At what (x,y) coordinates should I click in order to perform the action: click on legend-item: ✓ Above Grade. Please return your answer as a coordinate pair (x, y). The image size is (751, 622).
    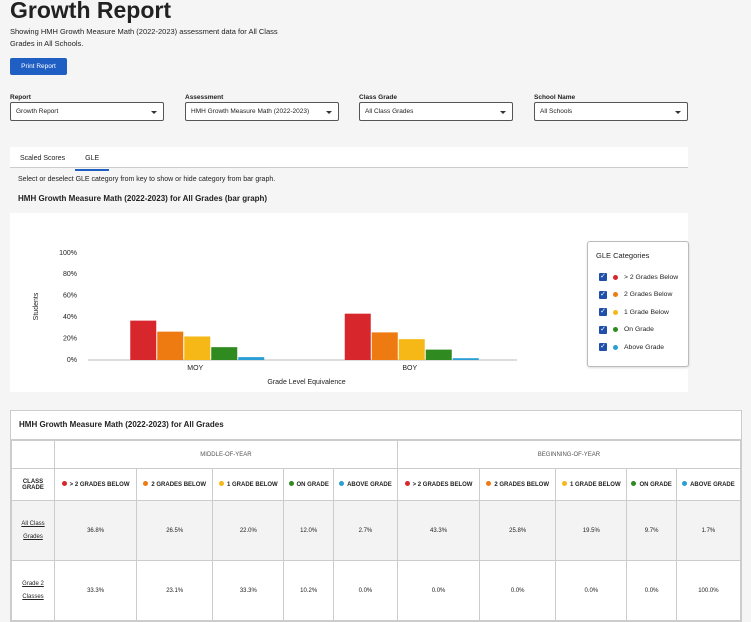
    Looking at the image, I should click on (631, 347).